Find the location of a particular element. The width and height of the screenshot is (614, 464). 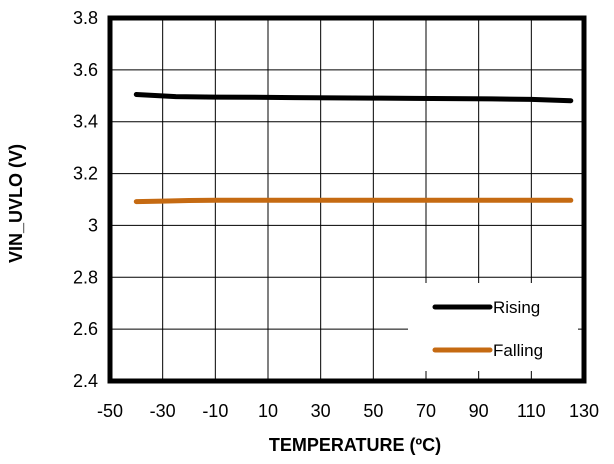

legend-label-falling: Falling is located at coordinates (518, 350).